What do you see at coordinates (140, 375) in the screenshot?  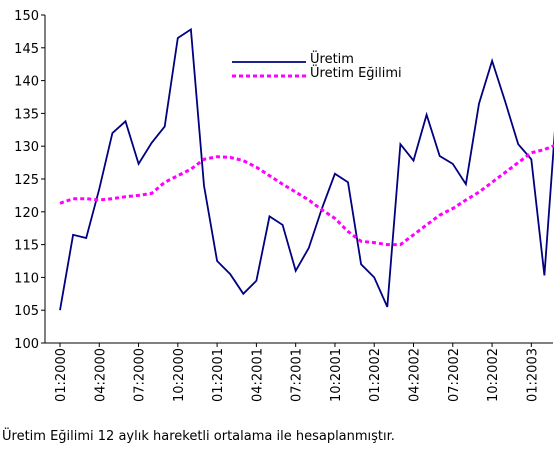 I see `x-tick-label: 07:2000` at bounding box center [140, 375].